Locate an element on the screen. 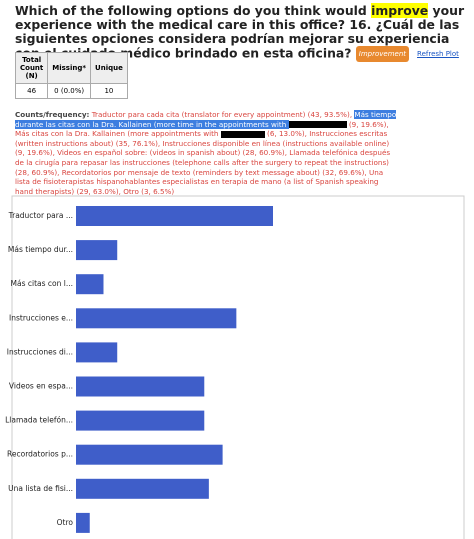 This screenshot has height=539, width=474. cell: 46 is located at coordinates (31, 91).